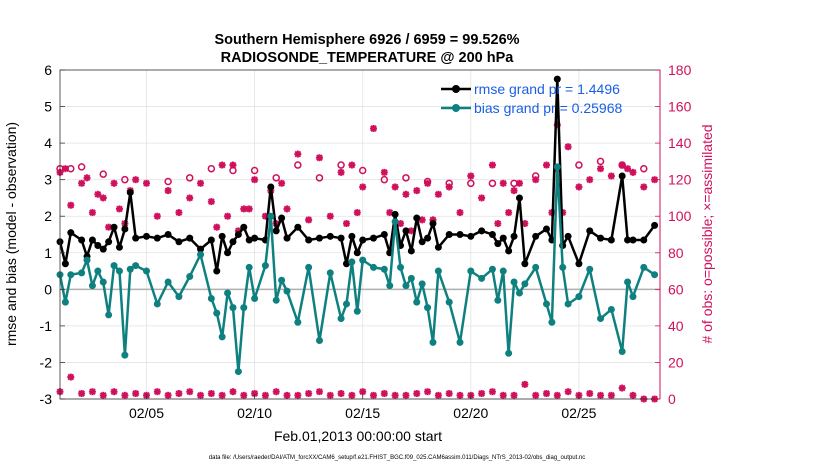 Image resolution: width=830 pixels, height=470 pixels. Describe the element at coordinates (676, 362) in the screenshot. I see `y2-tick-label: 20` at that location.